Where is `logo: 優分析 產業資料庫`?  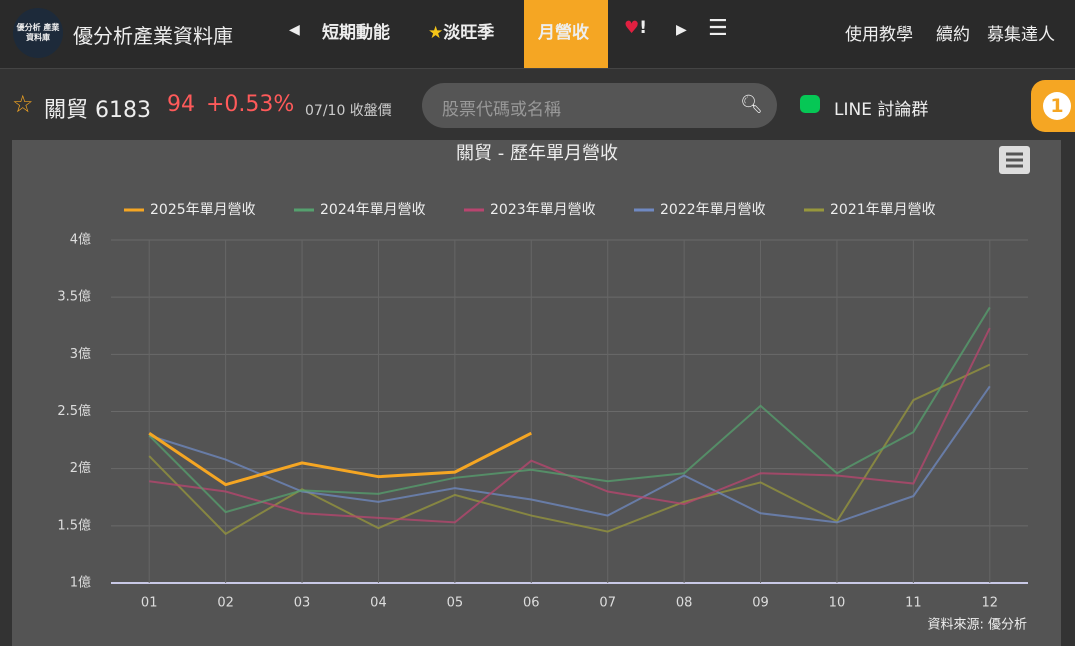
logo: 優分析 產業資料庫 is located at coordinates (38, 33).